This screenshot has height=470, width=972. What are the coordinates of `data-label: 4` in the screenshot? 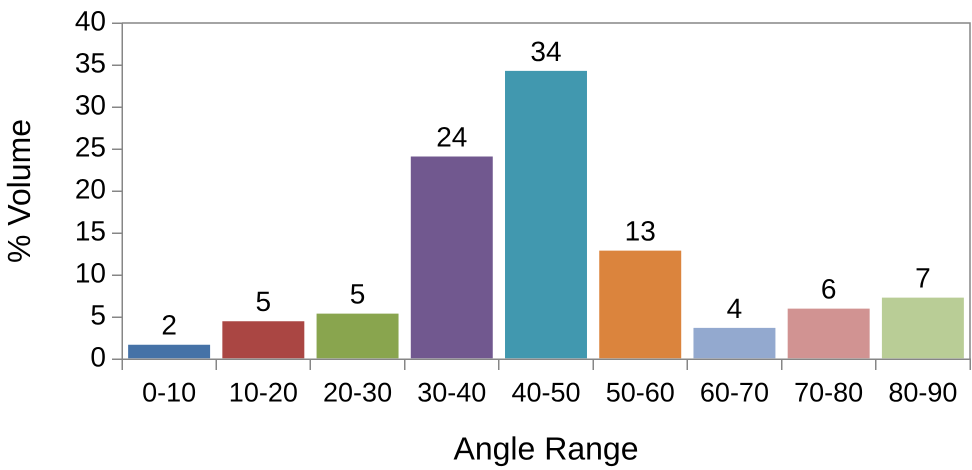 It's located at (734, 308).